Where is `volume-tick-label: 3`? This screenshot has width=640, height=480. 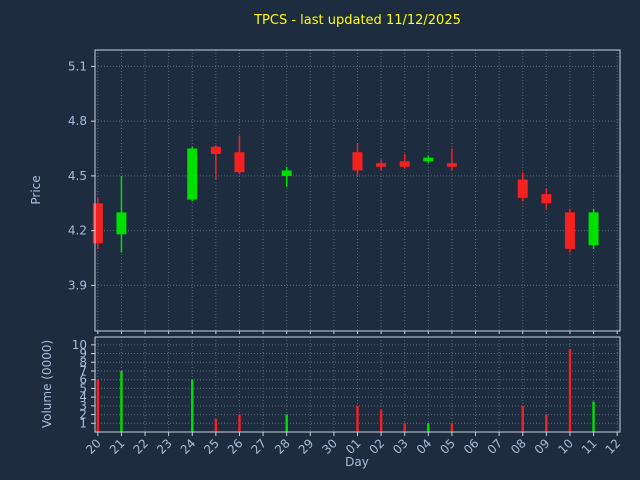 volume-tick-label: 3 is located at coordinates (83, 406).